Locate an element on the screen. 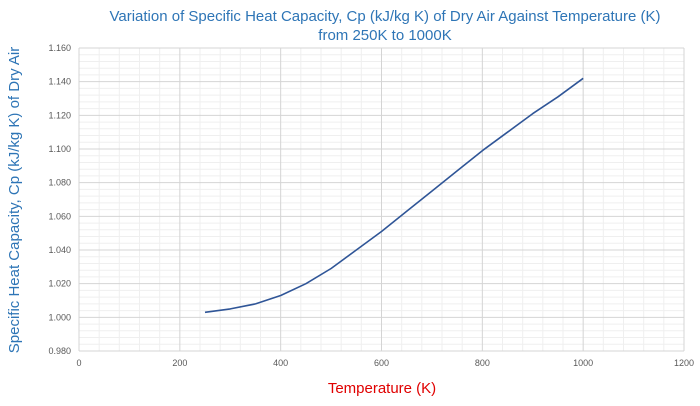 The width and height of the screenshot is (700, 406). x-tick-label: 1000 is located at coordinates (583, 363).